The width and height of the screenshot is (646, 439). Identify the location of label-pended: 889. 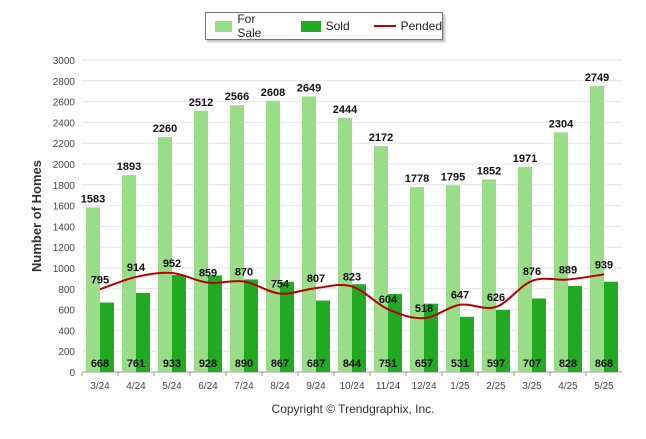
(568, 271).